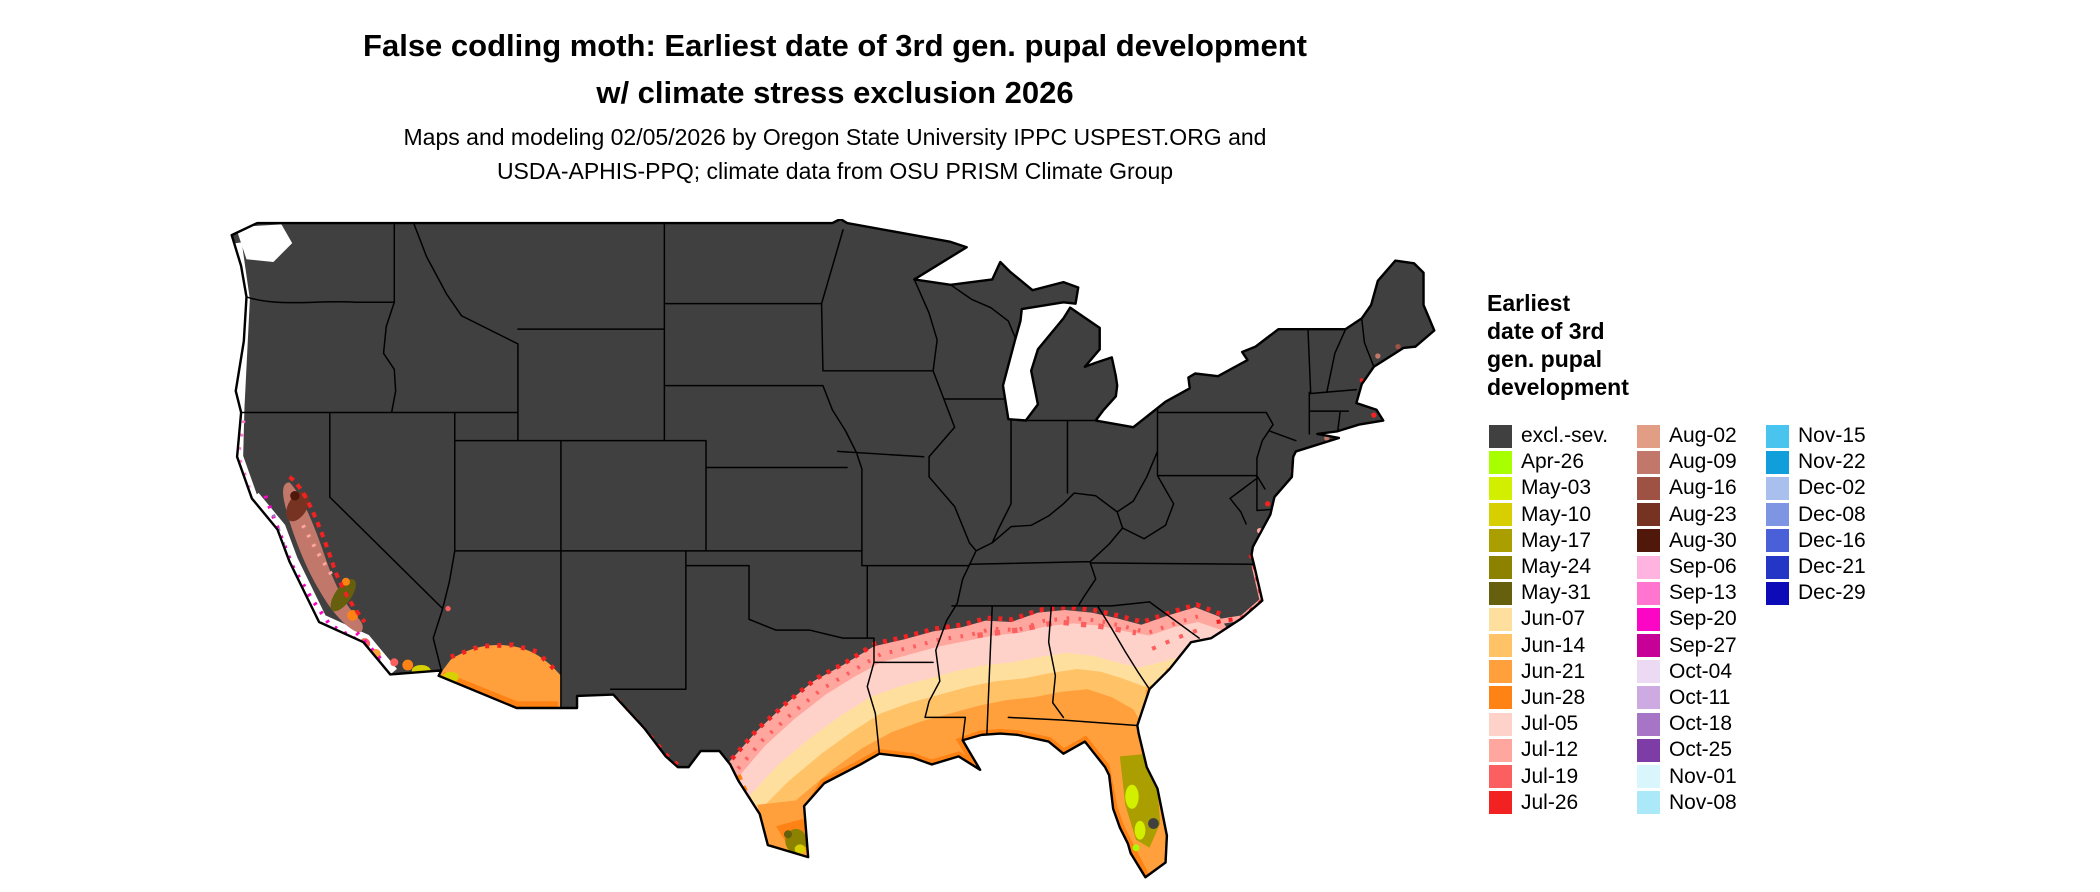  Describe the element at coordinates (800, 849) in the screenshot. I see `stx-may10` at that location.